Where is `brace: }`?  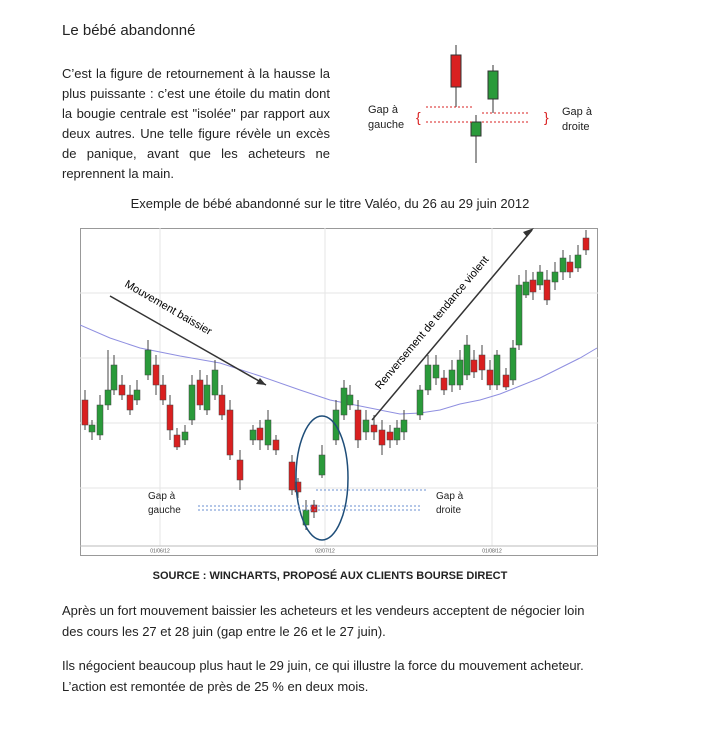 brace: } is located at coordinates (546, 117).